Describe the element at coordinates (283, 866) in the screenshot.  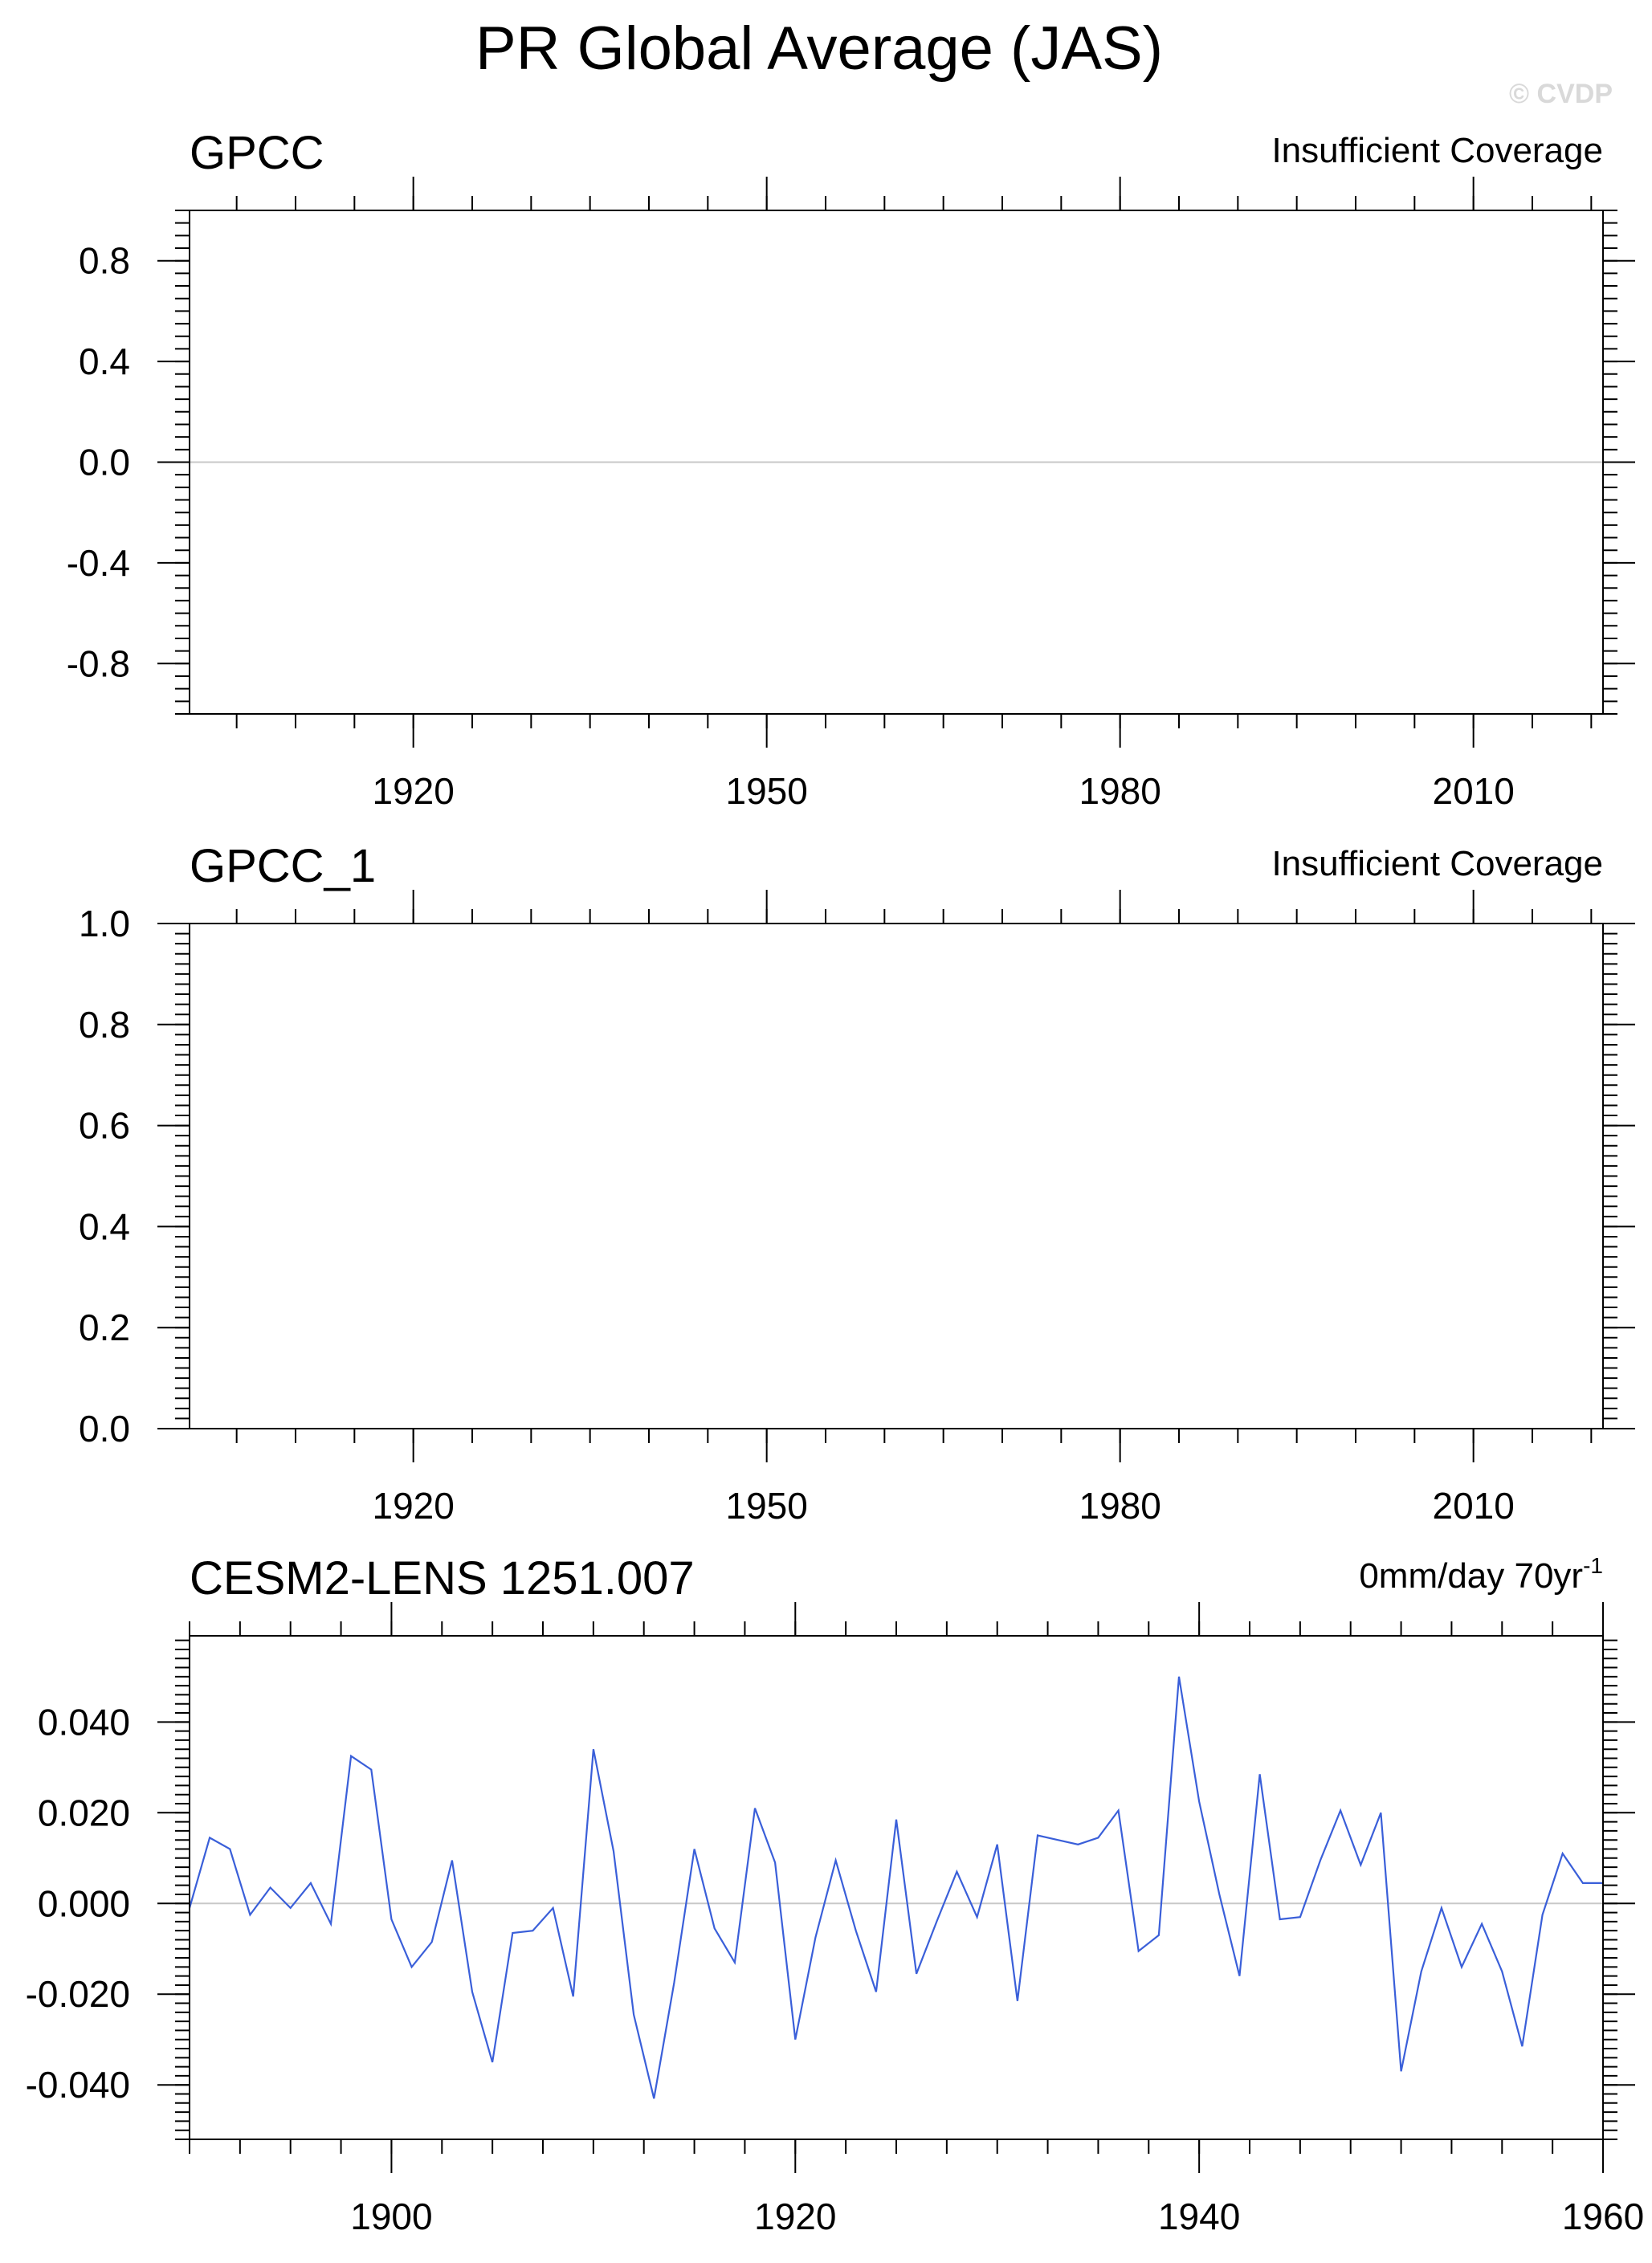
I see `panel-title: GPCC_1` at that location.